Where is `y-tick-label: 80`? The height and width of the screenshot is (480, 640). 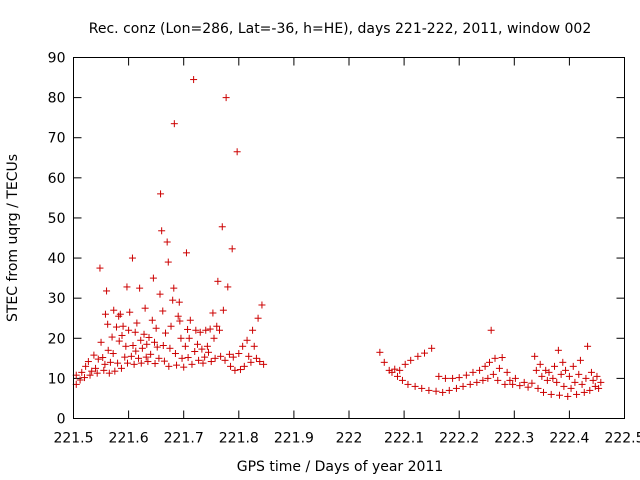
y-tick-label: 80 is located at coordinates (57, 99).